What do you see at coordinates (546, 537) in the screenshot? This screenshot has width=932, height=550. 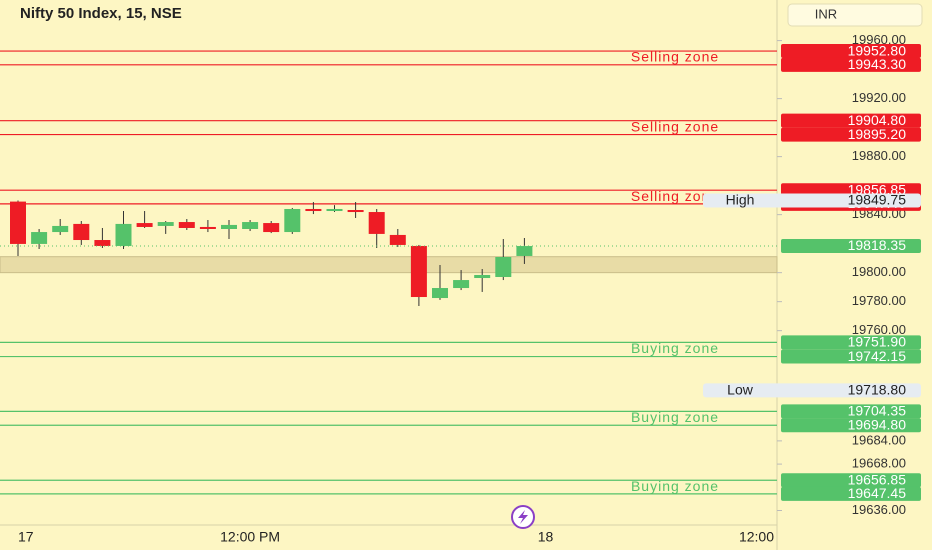 I see `x-tick-label: 18` at bounding box center [546, 537].